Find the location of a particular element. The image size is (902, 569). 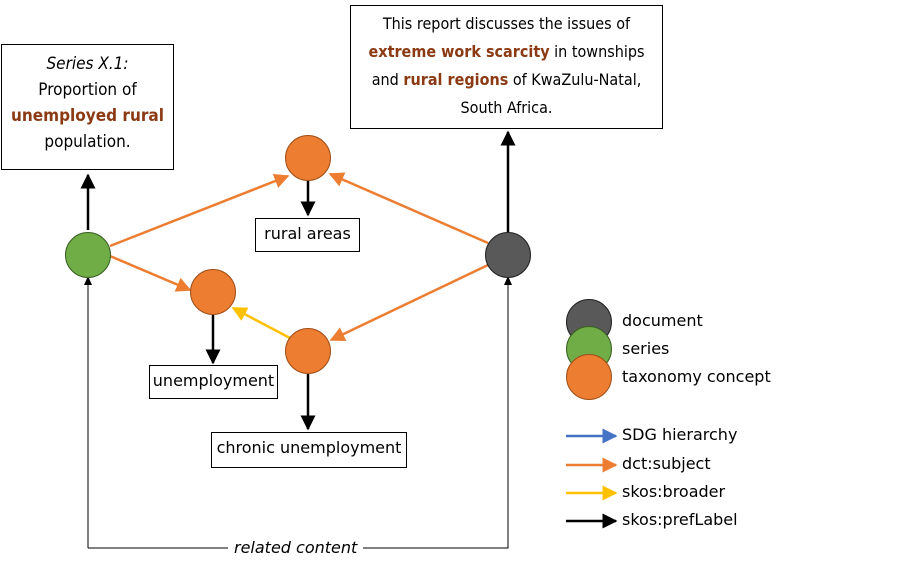

legend-label-preflabel: skos:prefLabel is located at coordinates (680, 519).